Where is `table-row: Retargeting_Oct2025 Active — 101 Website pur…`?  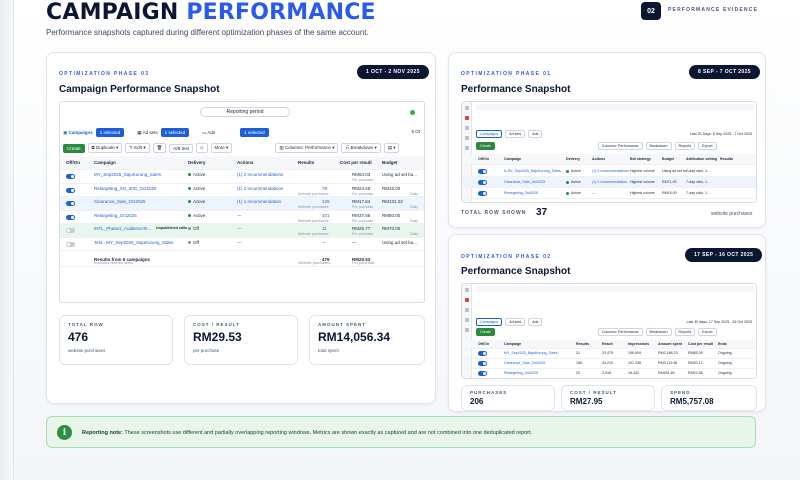 table-row: Retargeting_Oct2025 Active — 101 Website pur… is located at coordinates (242, 217).